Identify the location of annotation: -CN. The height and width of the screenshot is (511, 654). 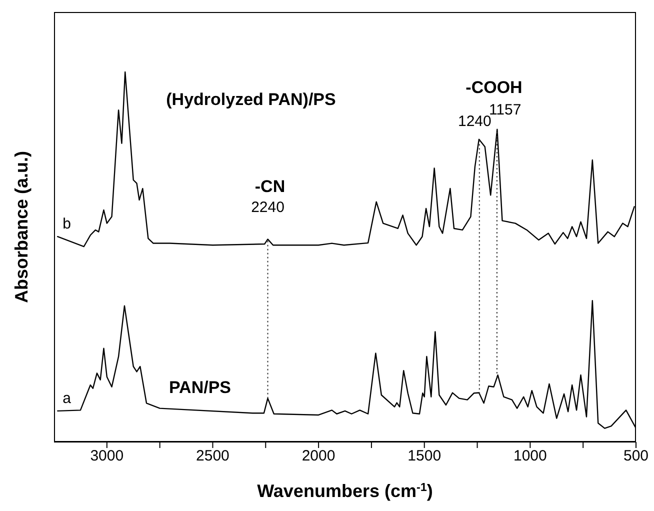
(270, 187).